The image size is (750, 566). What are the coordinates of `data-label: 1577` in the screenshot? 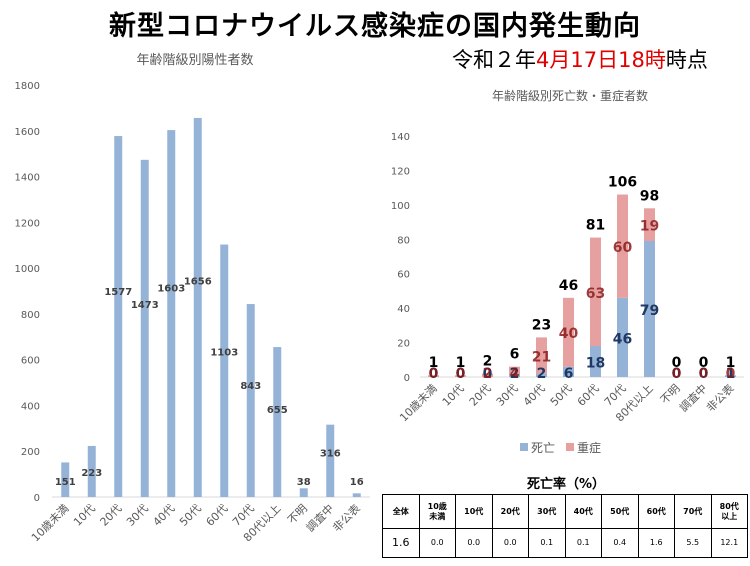 It's located at (118, 292).